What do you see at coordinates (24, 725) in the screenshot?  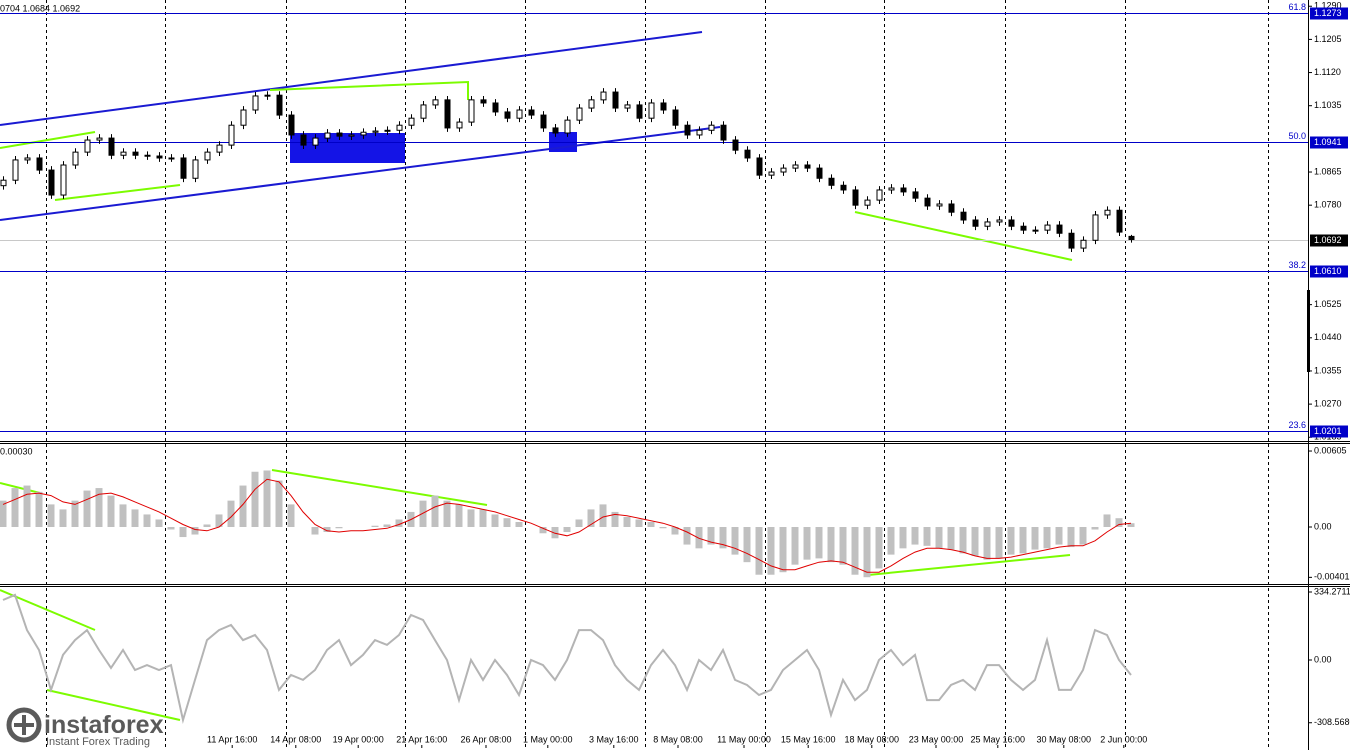 I see `logo-icon` at bounding box center [24, 725].